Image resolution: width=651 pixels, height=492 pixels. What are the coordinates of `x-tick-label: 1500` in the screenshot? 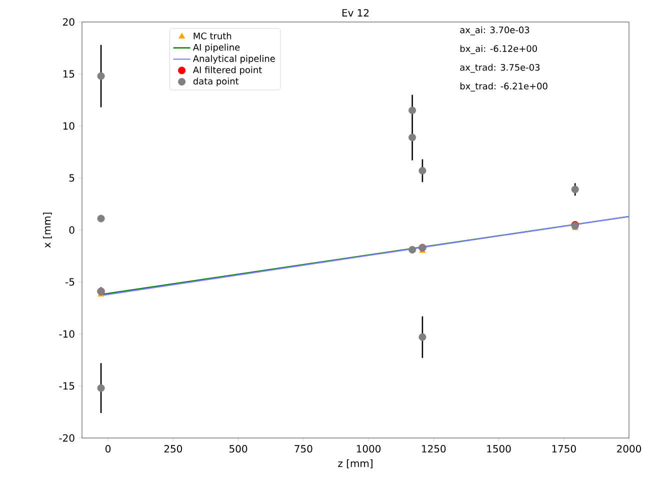 It's located at (499, 448).